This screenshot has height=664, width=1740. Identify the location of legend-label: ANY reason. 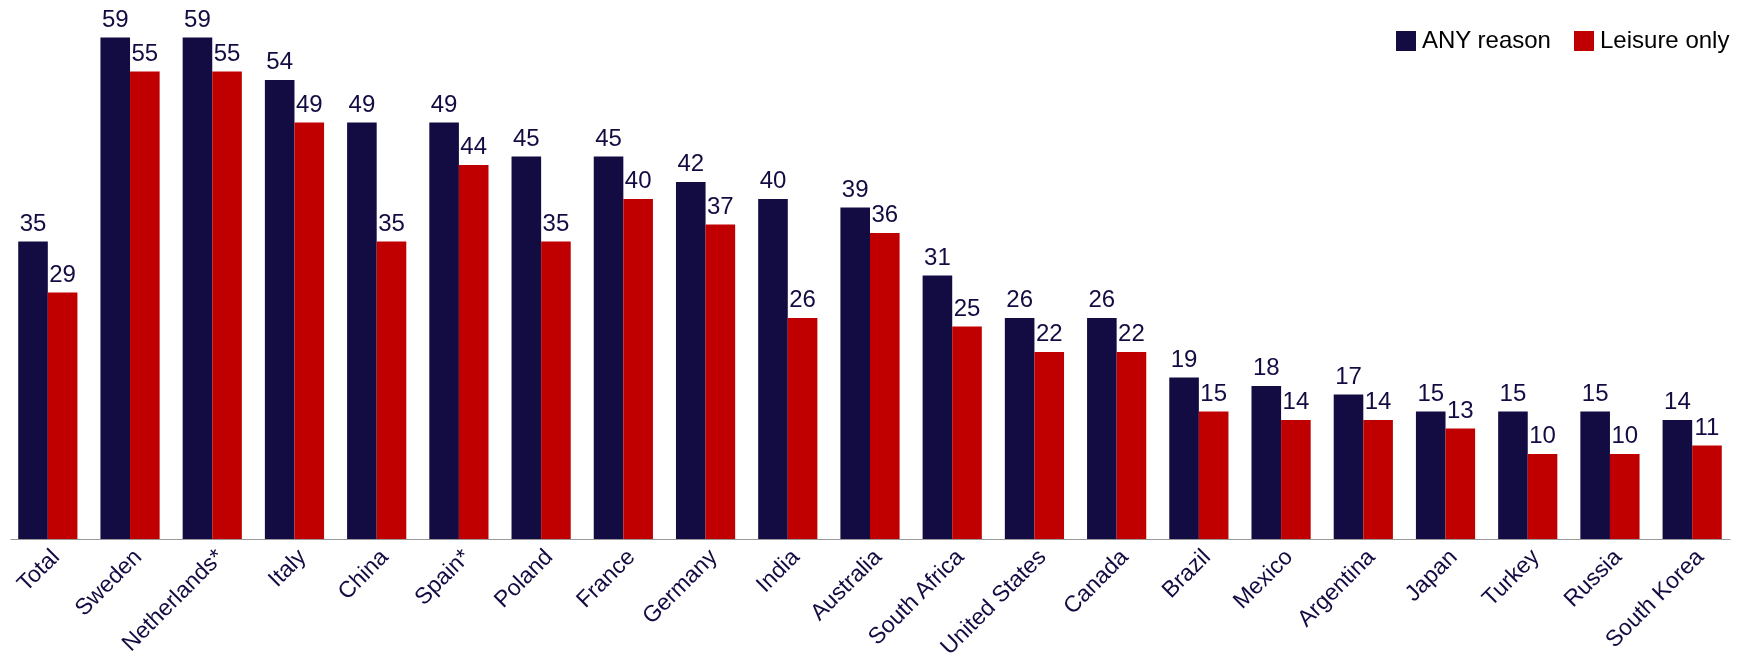
(1486, 39).